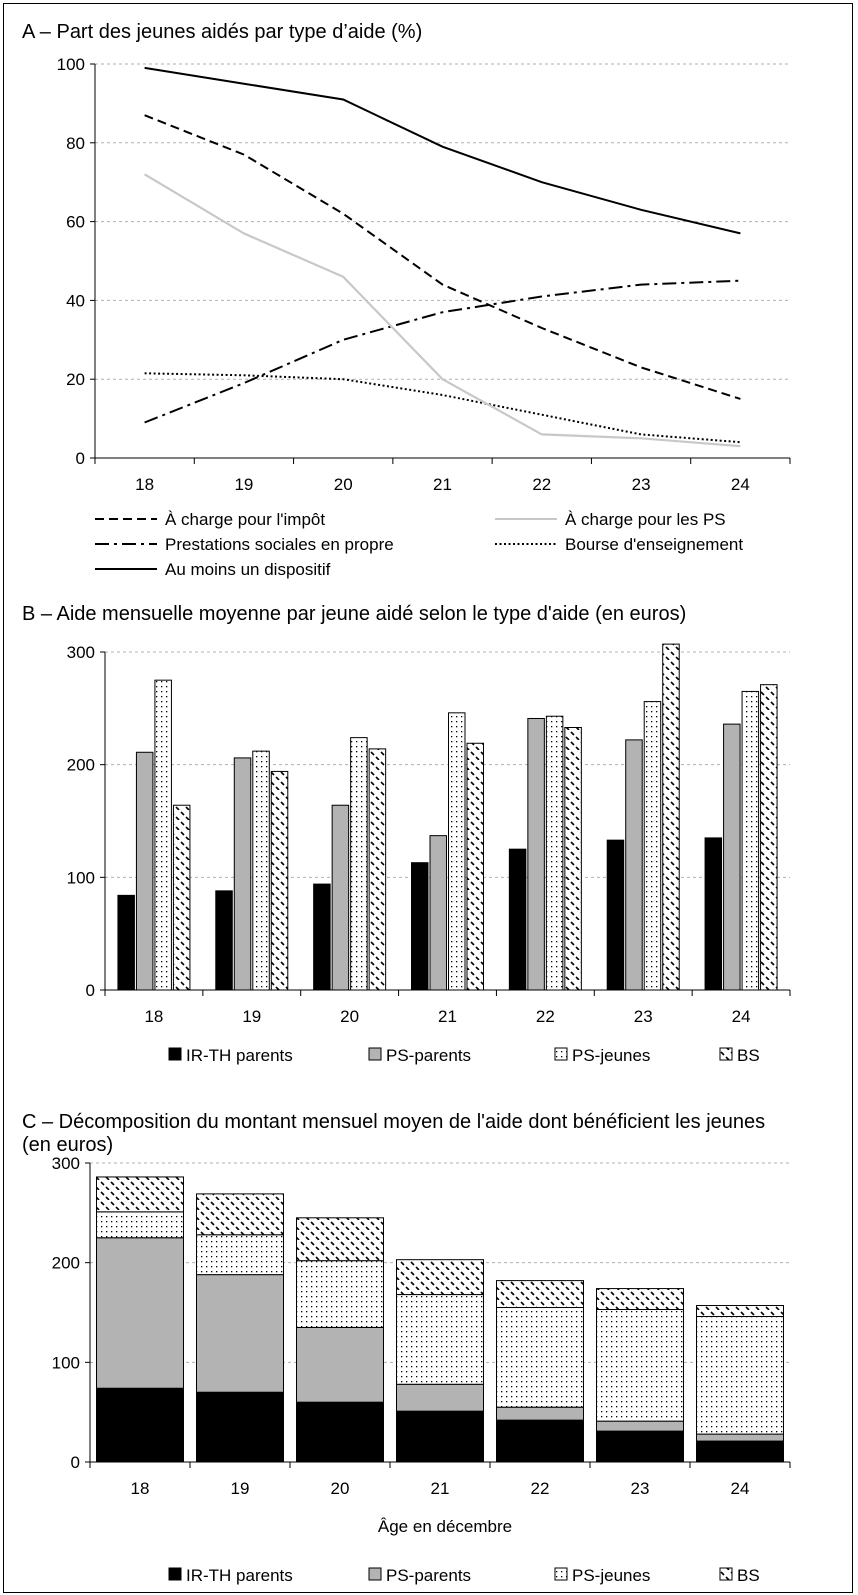 The height and width of the screenshot is (1595, 858). What do you see at coordinates (75, 222) in the screenshot?
I see `y-tick-label: 60` at bounding box center [75, 222].